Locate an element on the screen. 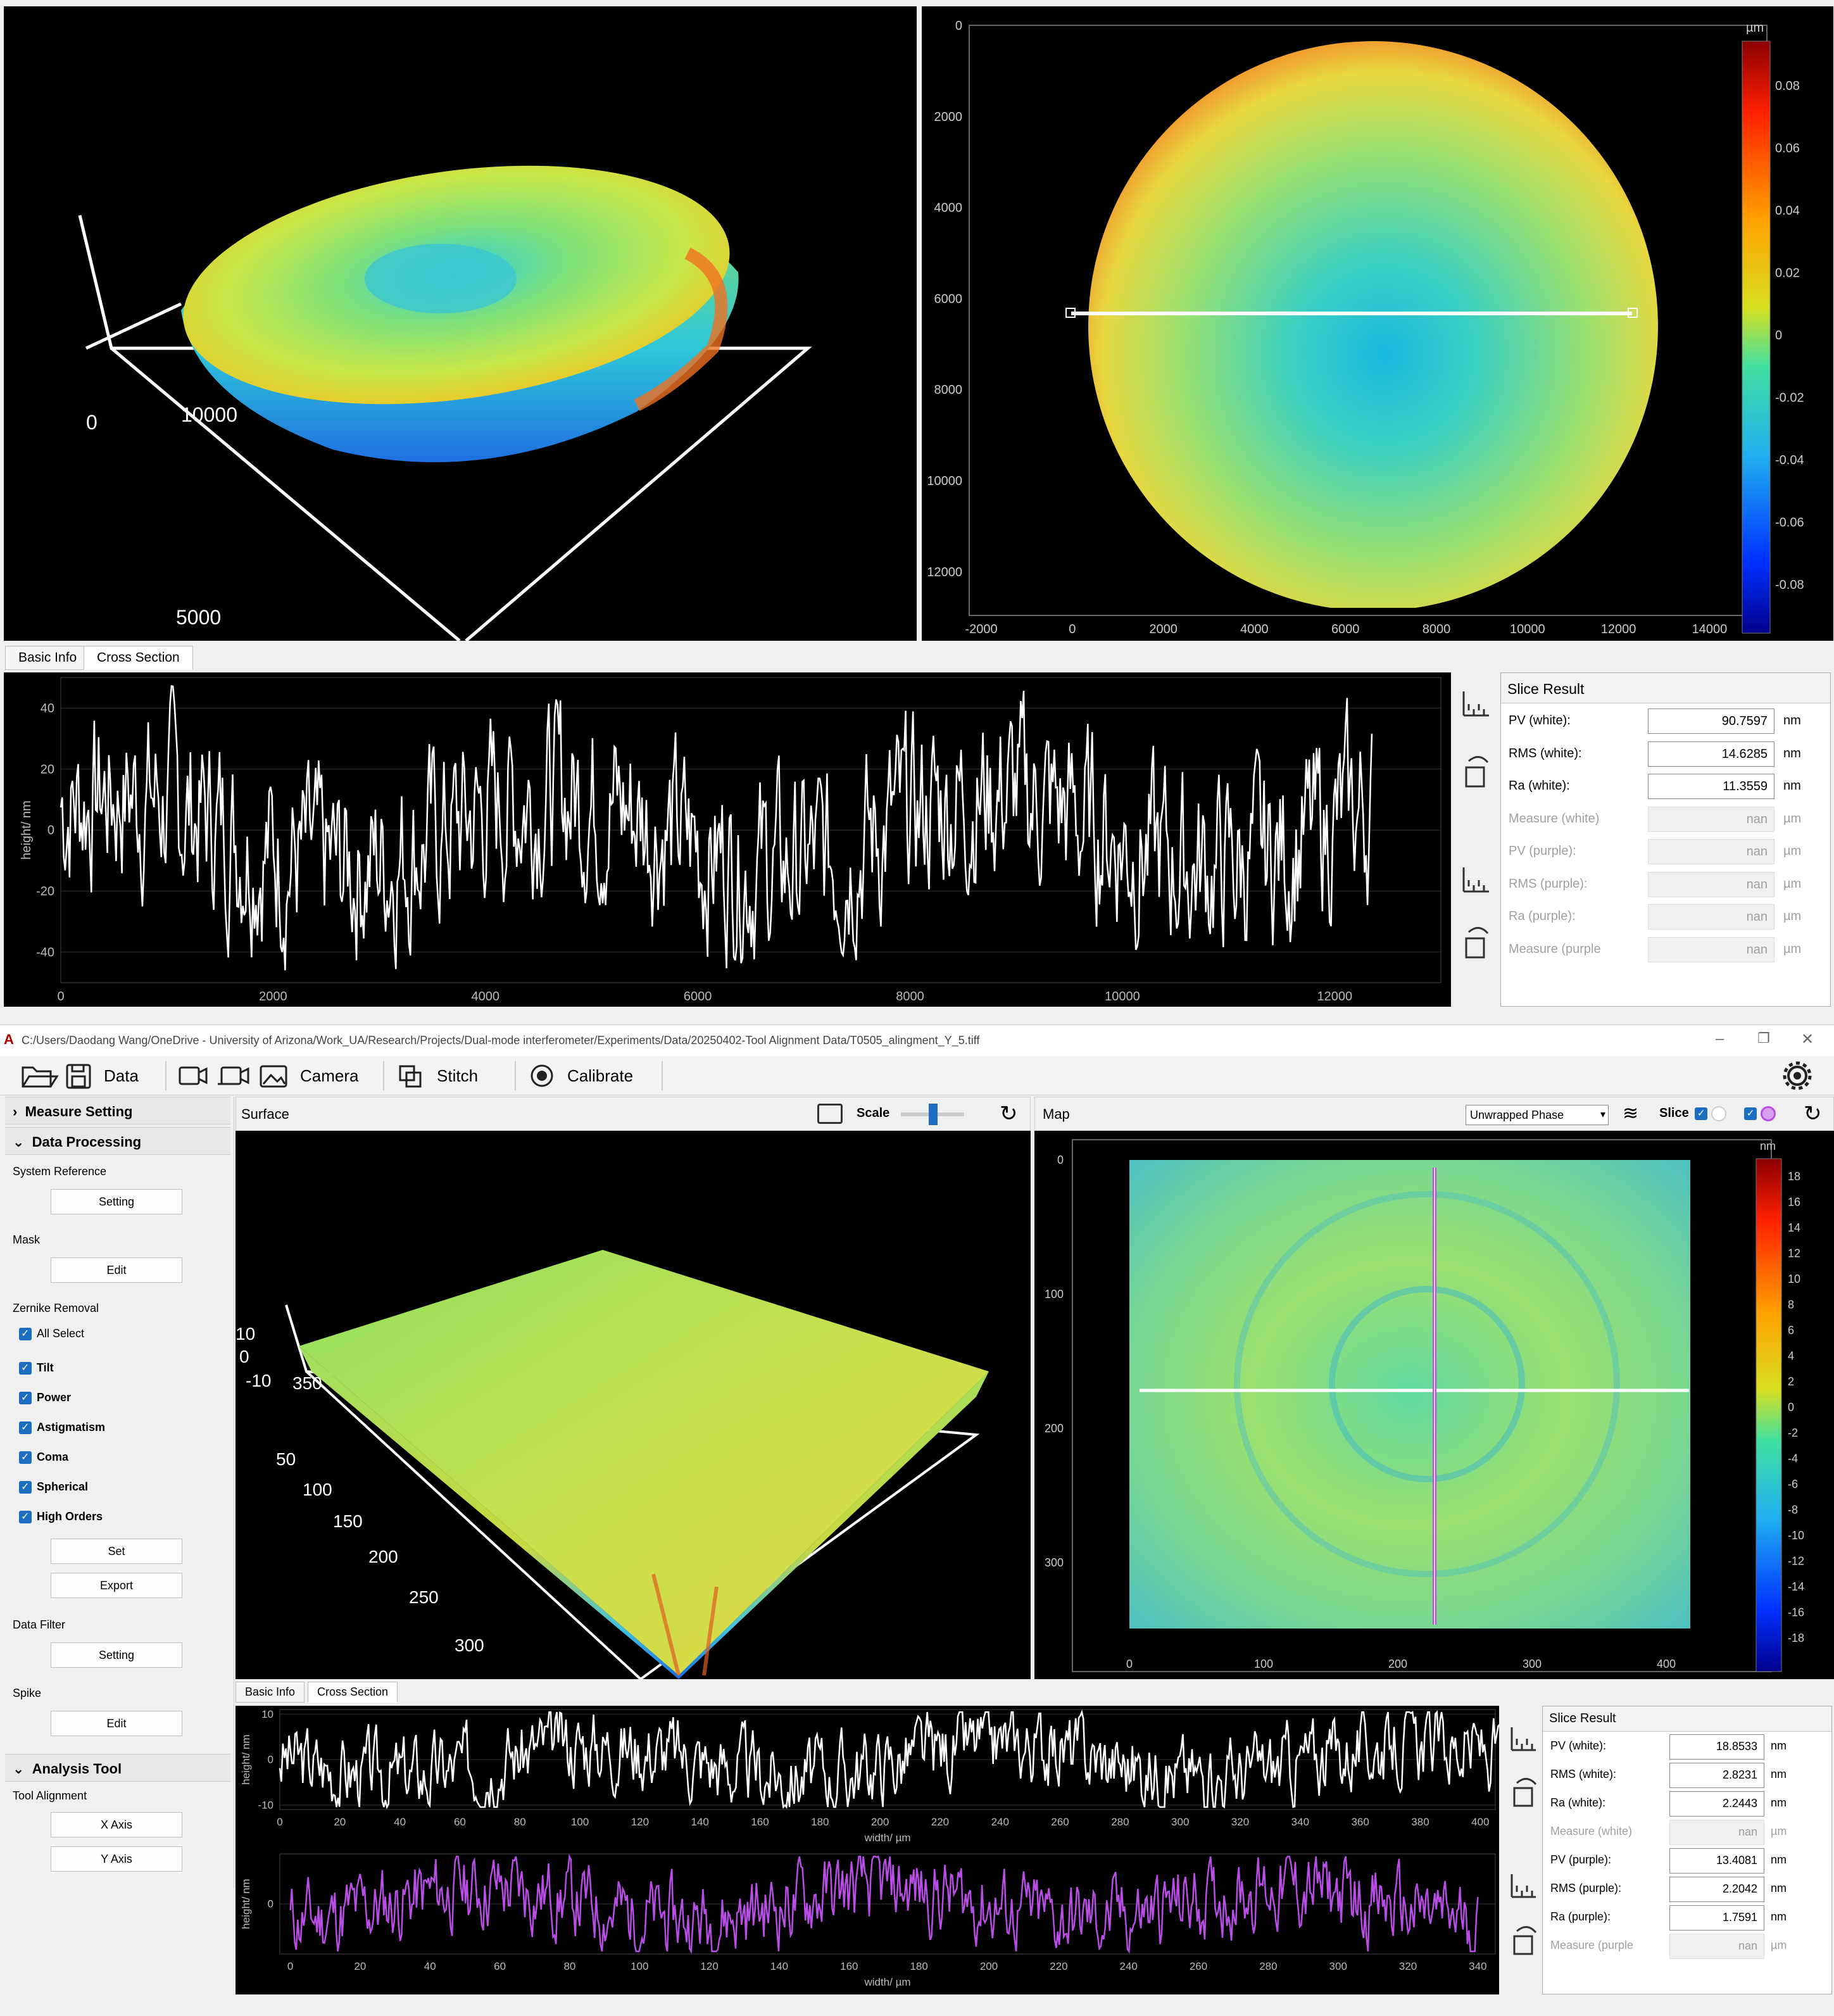 This screenshot has height=2016, width=1834. slice-white-checkbox: ✓ is located at coordinates (1701, 1113).